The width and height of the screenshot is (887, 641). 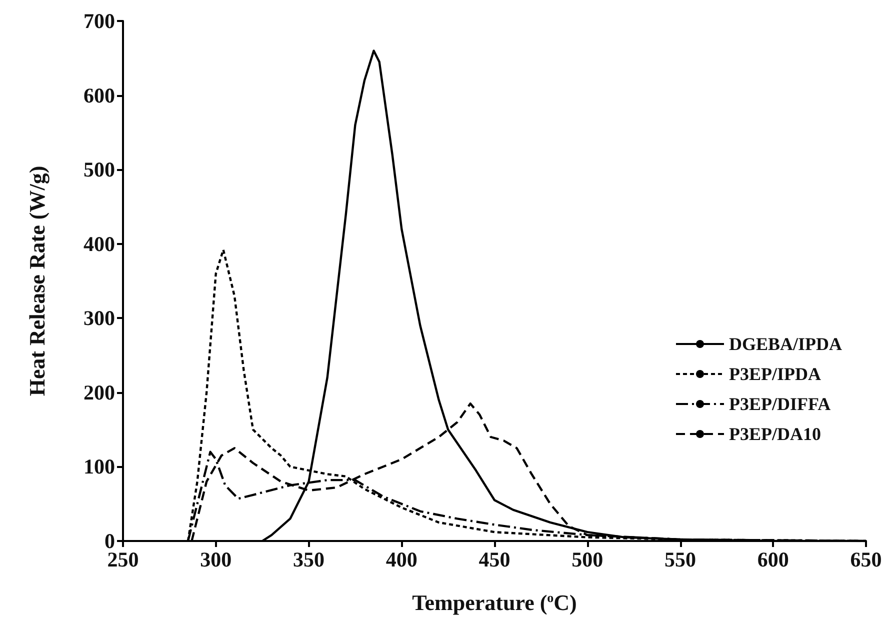 I want to click on legend-label: P3EP/DIFFA, so click(x=779, y=404).